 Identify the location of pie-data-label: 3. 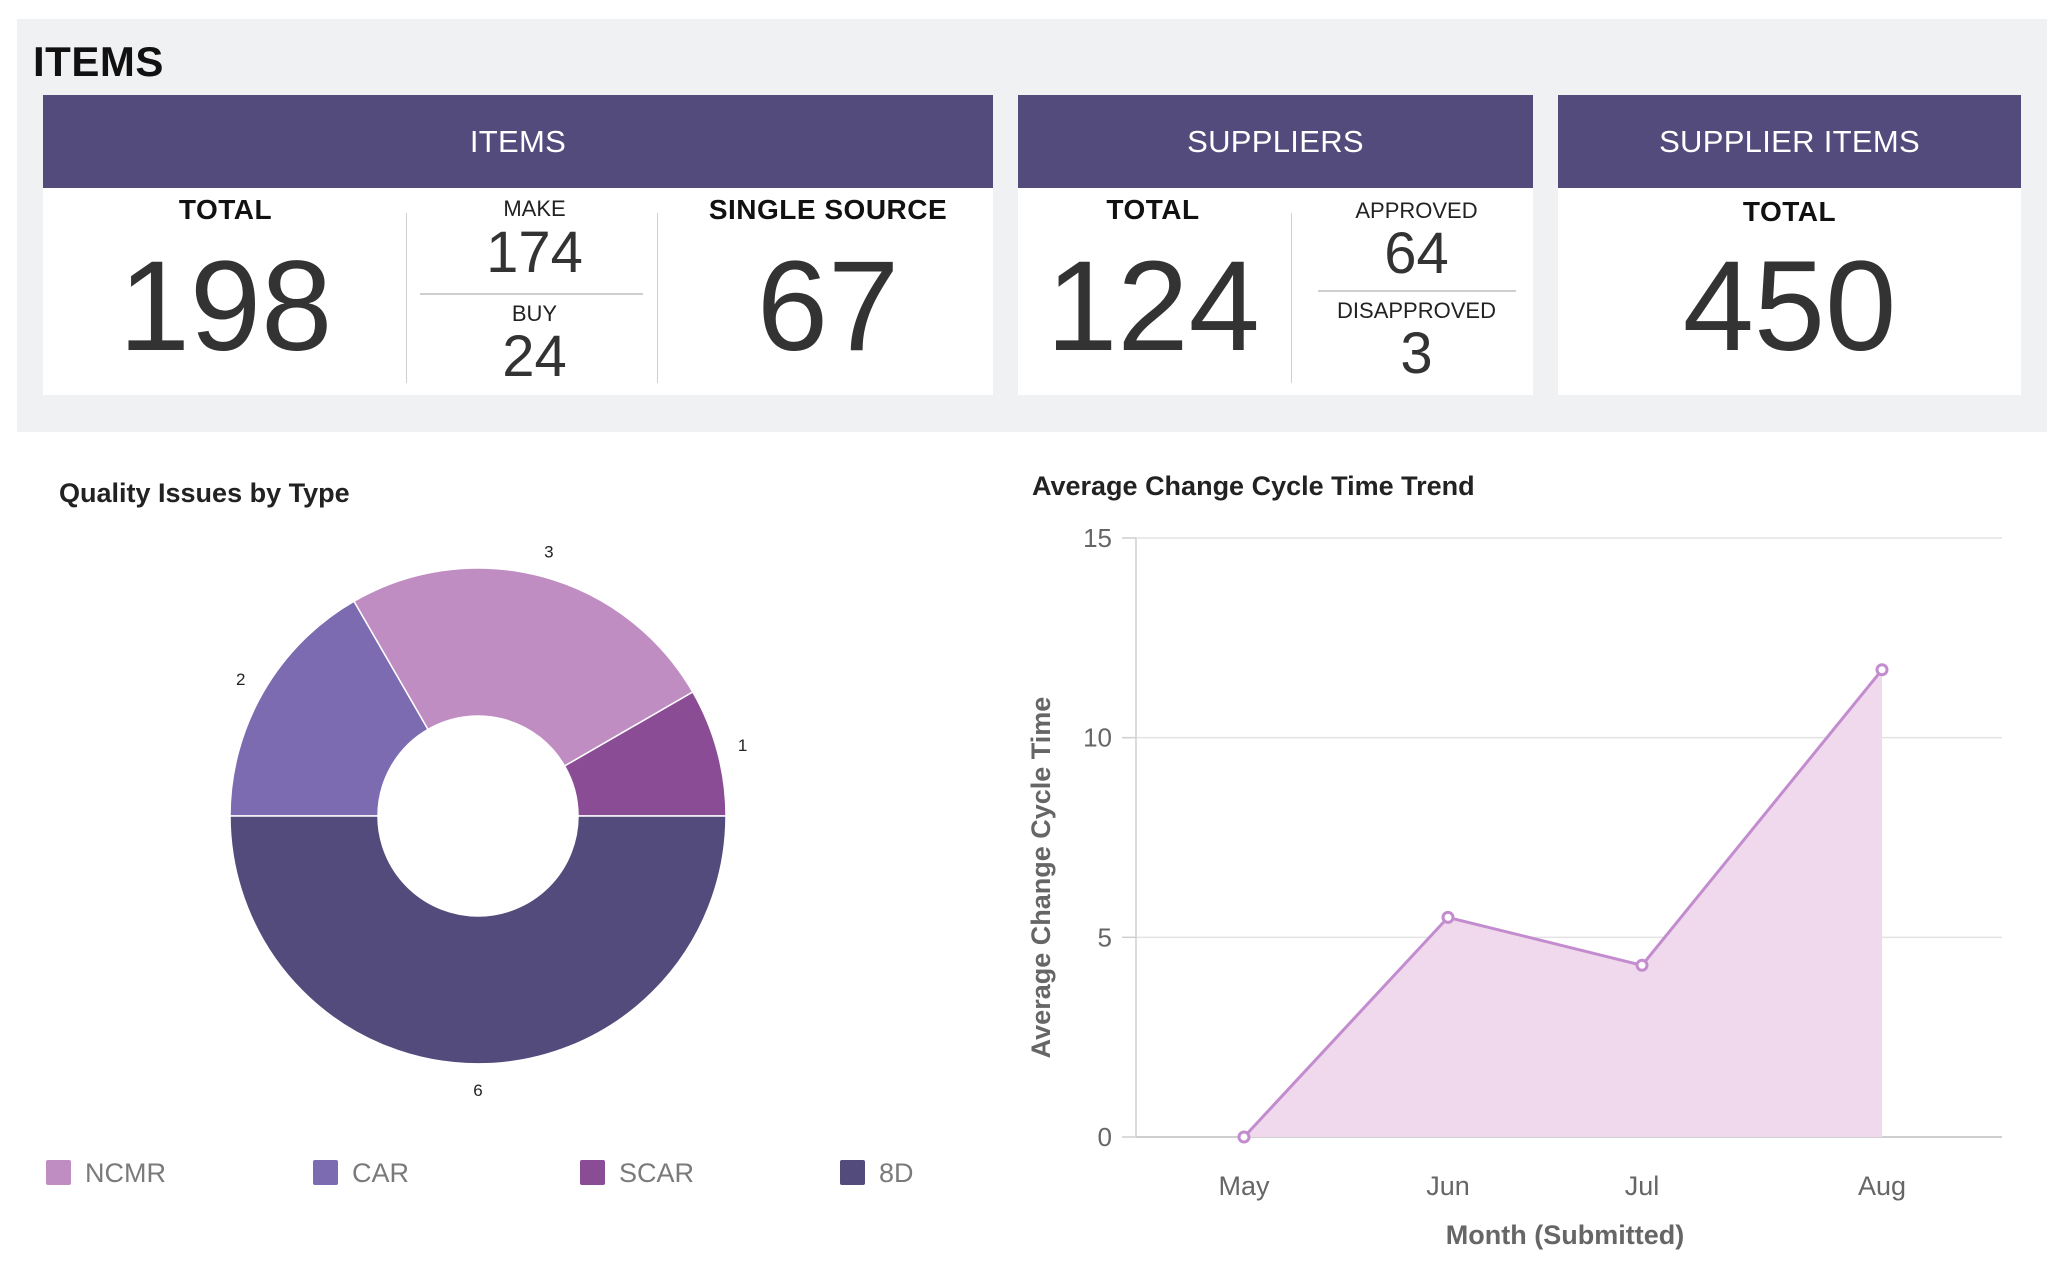
(548, 551).